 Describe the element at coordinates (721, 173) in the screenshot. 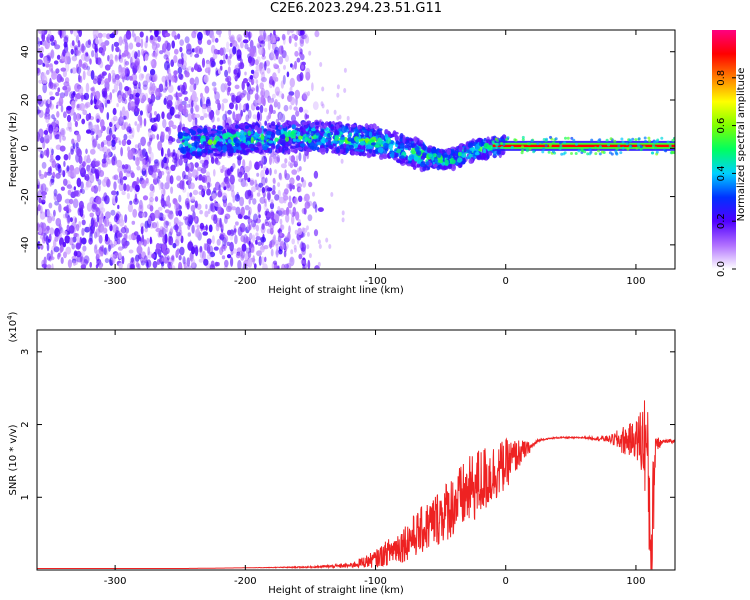

I see `colorbar-tick-label: 0.4` at that location.